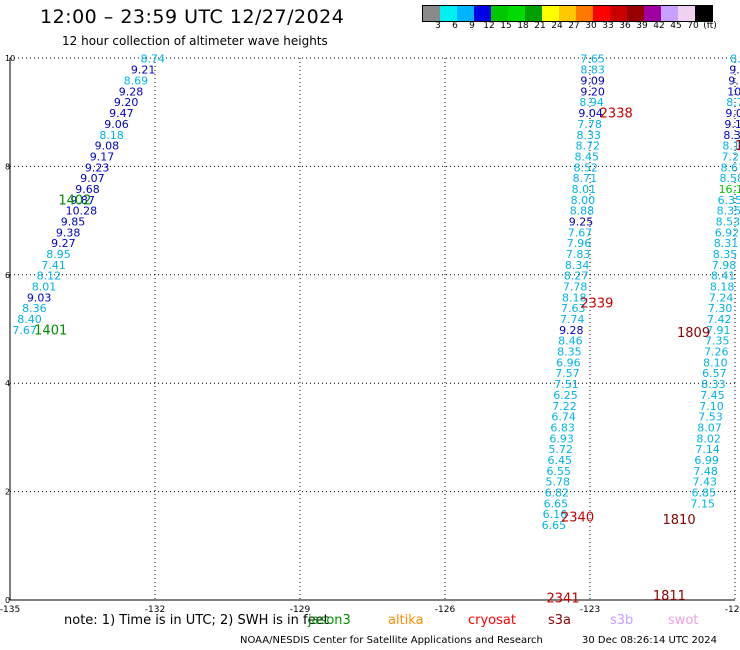 This screenshot has width=740, height=650. Describe the element at coordinates (143, 70) in the screenshot. I see `wave-height-value: 9.21` at that location.